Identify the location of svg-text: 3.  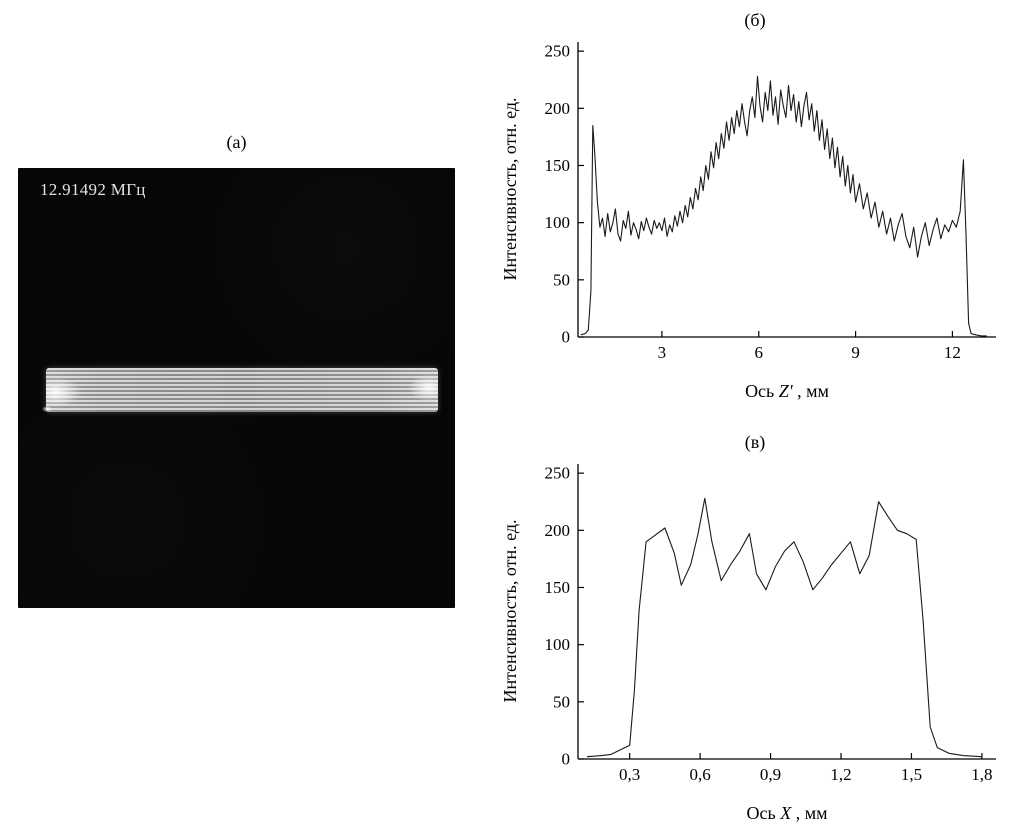
(662, 352).